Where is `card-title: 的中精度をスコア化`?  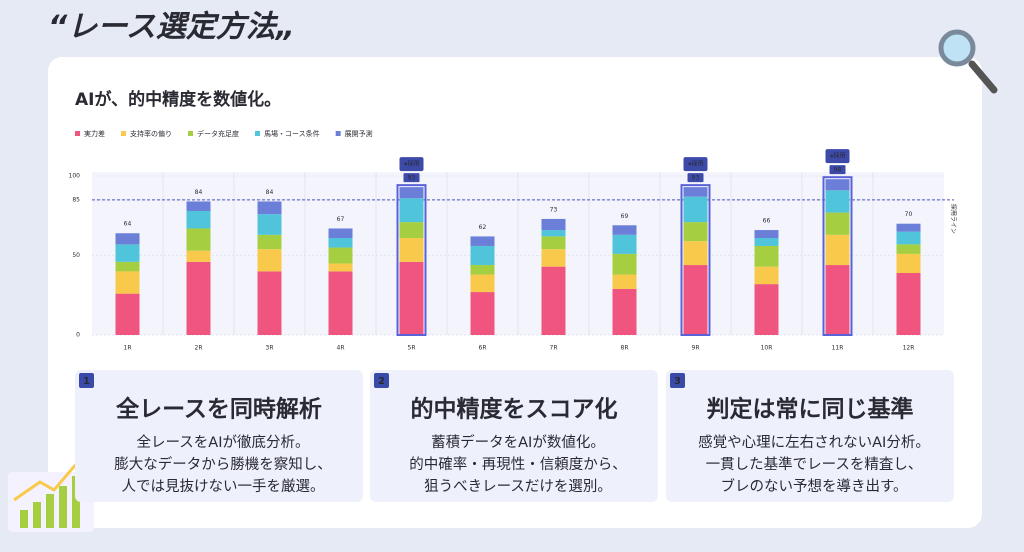
card-title: 的中精度をスコア化 is located at coordinates (514, 409).